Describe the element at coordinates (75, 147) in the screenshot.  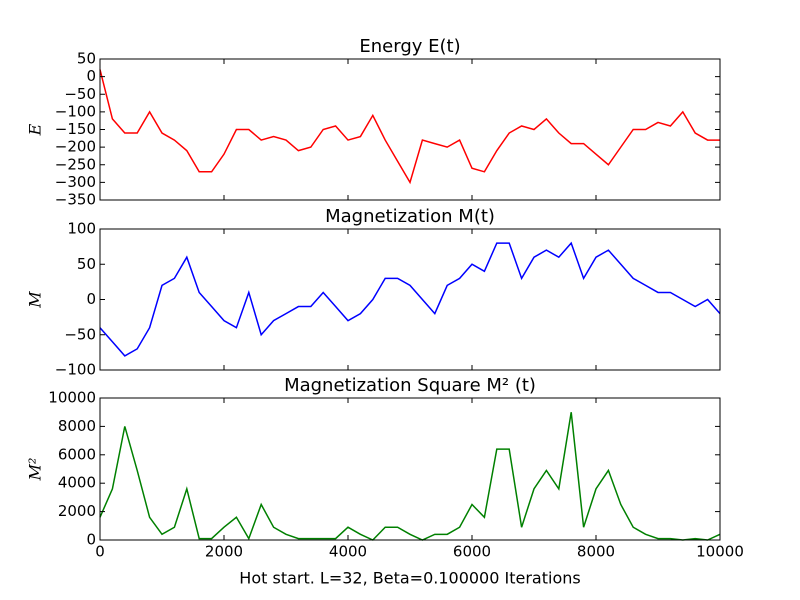
I see `y-tick-label: −200` at that location.